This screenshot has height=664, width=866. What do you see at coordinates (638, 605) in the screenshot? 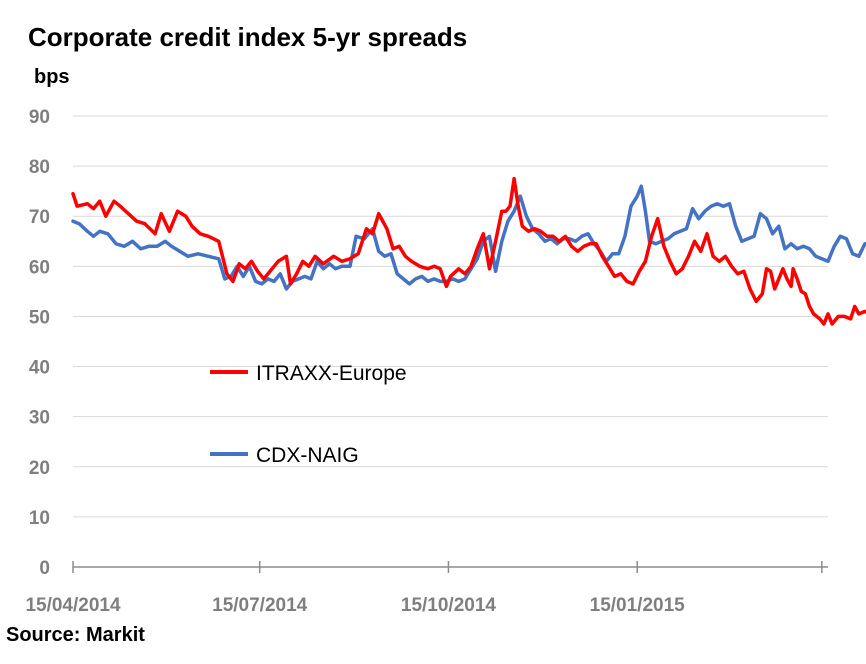
I see `x-tick-label: 15/01/2015` at bounding box center [638, 605].